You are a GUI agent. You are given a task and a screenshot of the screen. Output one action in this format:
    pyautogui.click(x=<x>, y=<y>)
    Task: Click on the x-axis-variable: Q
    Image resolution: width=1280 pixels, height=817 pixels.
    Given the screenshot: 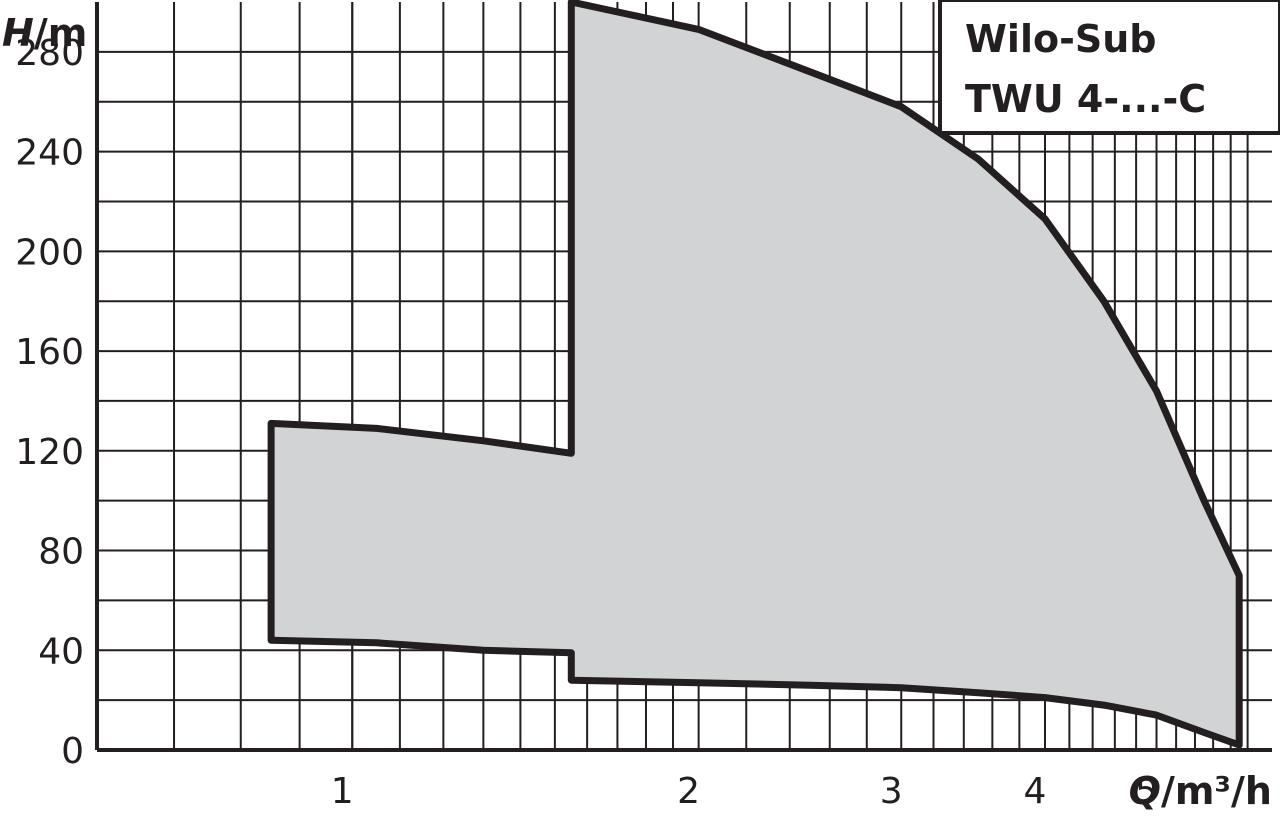 What is the action you would take?
    pyautogui.click(x=1145, y=791)
    